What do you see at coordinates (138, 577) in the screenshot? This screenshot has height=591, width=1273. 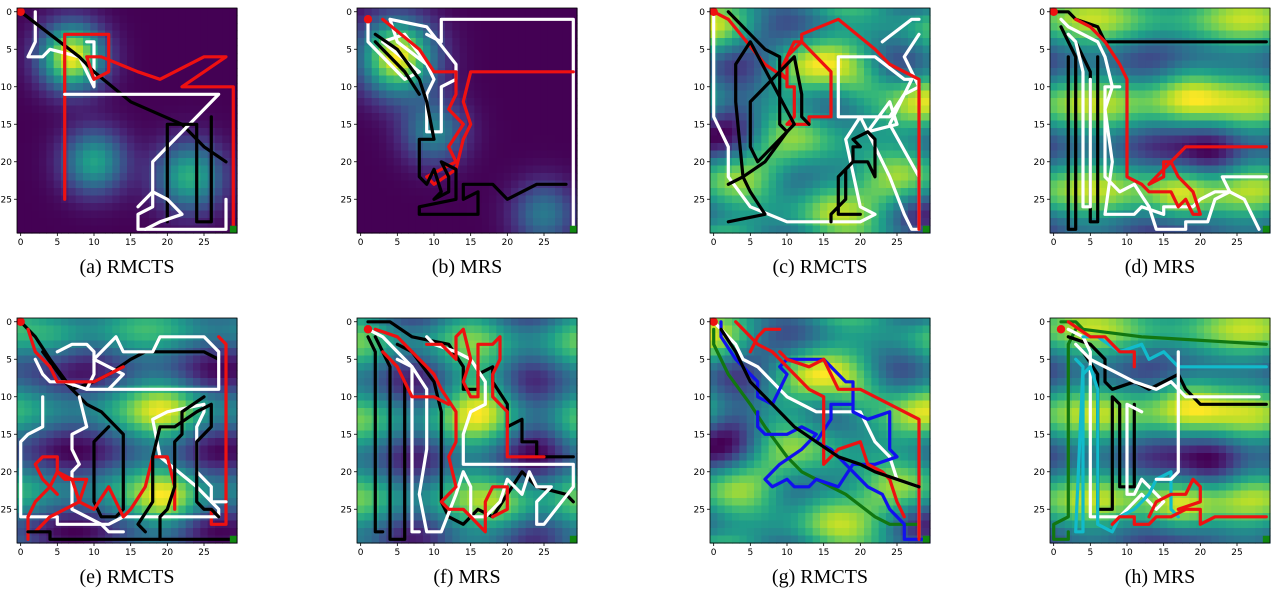 I see `panel-caption: (e) RMCTS` at bounding box center [138, 577].